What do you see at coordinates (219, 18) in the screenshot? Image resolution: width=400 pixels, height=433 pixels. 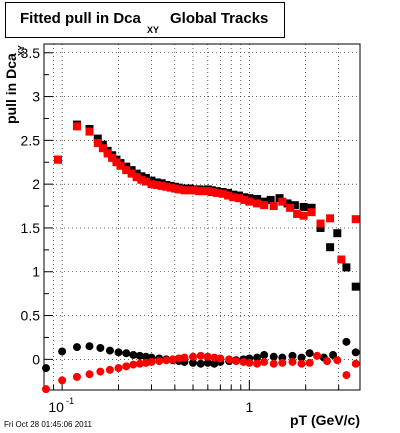 I see `chart-title-suffix: Global Tracks` at bounding box center [219, 18].